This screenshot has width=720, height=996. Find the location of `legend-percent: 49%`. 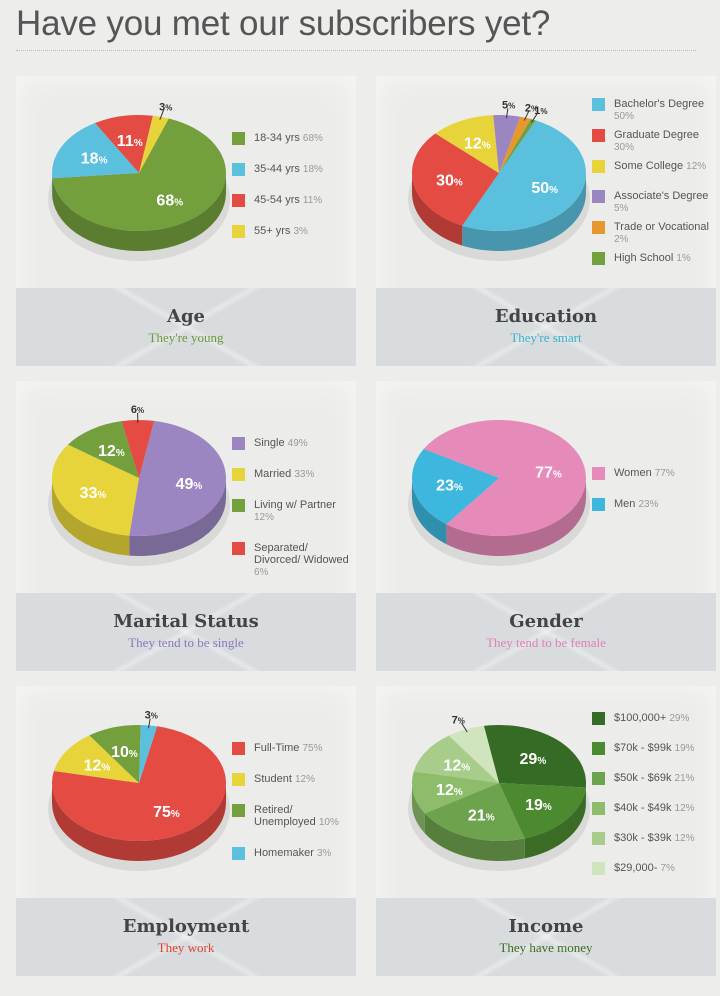

legend-percent: 49% is located at coordinates (297, 443).